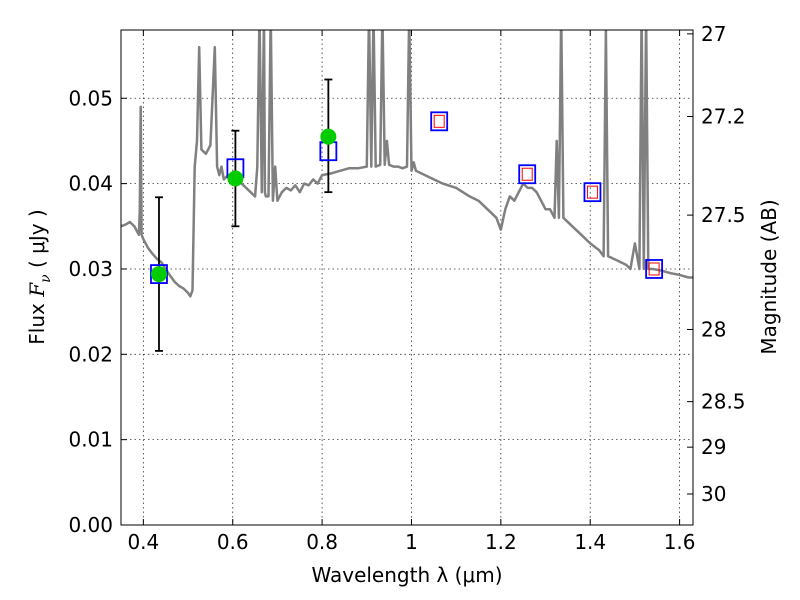 Image resolution: width=800 pixels, height=600 pixels. Describe the element at coordinates (723, 116) in the screenshot. I see `mag-tick-label: 27.2` at that location.